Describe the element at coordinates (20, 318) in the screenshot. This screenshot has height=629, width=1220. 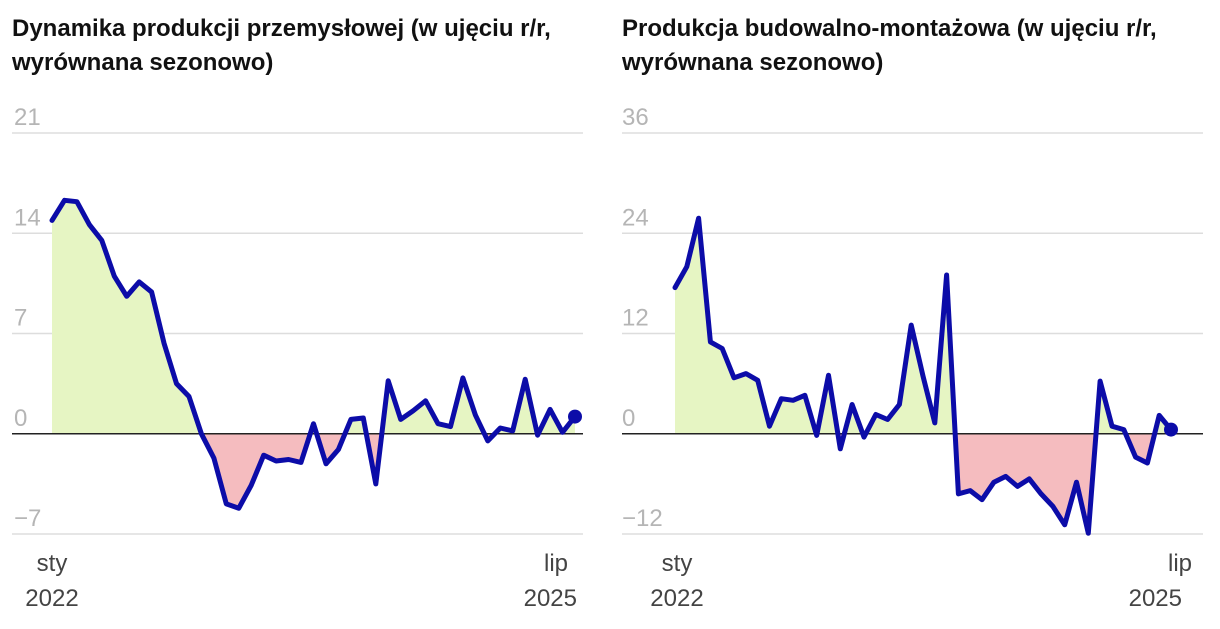
I see `y-tick-label: 7` at that location.